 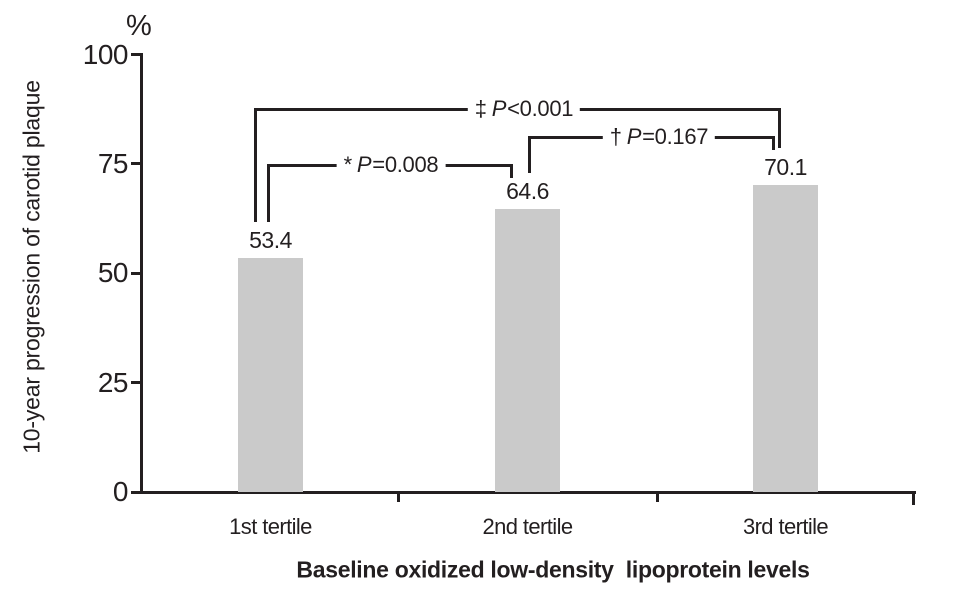 I want to click on bar-2nd-tertile, so click(x=527, y=350).